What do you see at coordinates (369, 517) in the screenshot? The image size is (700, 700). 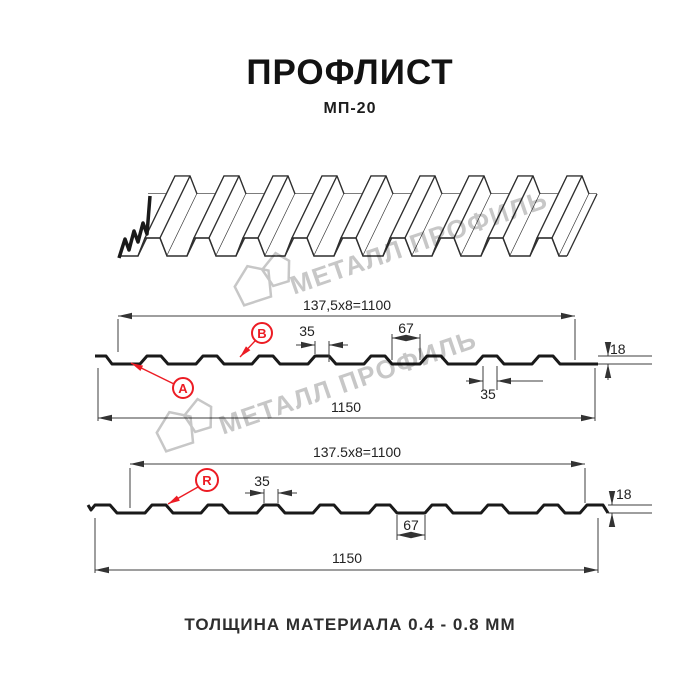 I see `cross-section-r` at bounding box center [369, 517].